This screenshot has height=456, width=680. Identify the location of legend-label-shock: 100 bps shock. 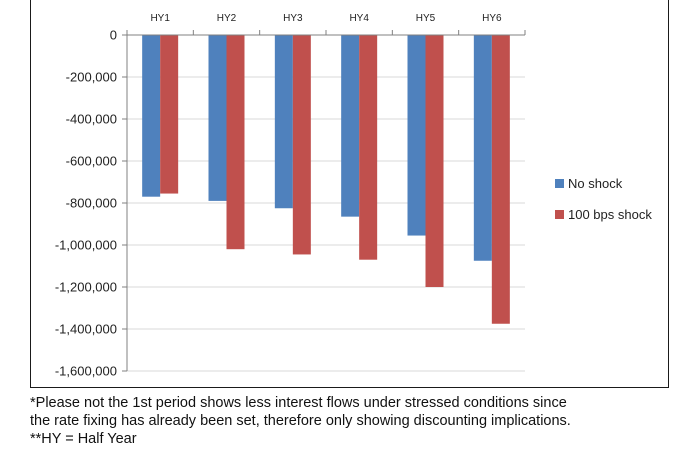
(610, 214).